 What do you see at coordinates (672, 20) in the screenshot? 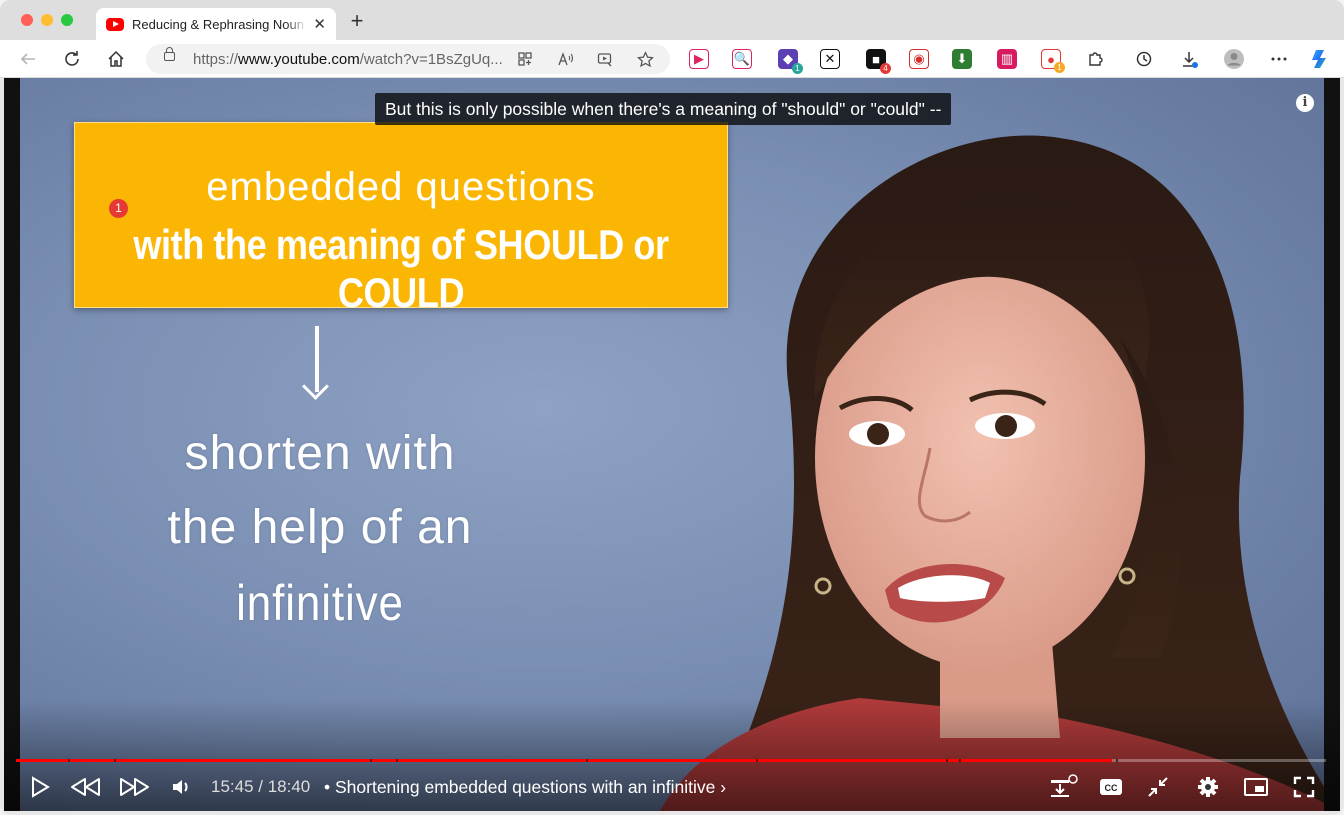
I see `tab-strip: Reducing & Rephrasing Noun Clauses ✕ +` at bounding box center [672, 20].